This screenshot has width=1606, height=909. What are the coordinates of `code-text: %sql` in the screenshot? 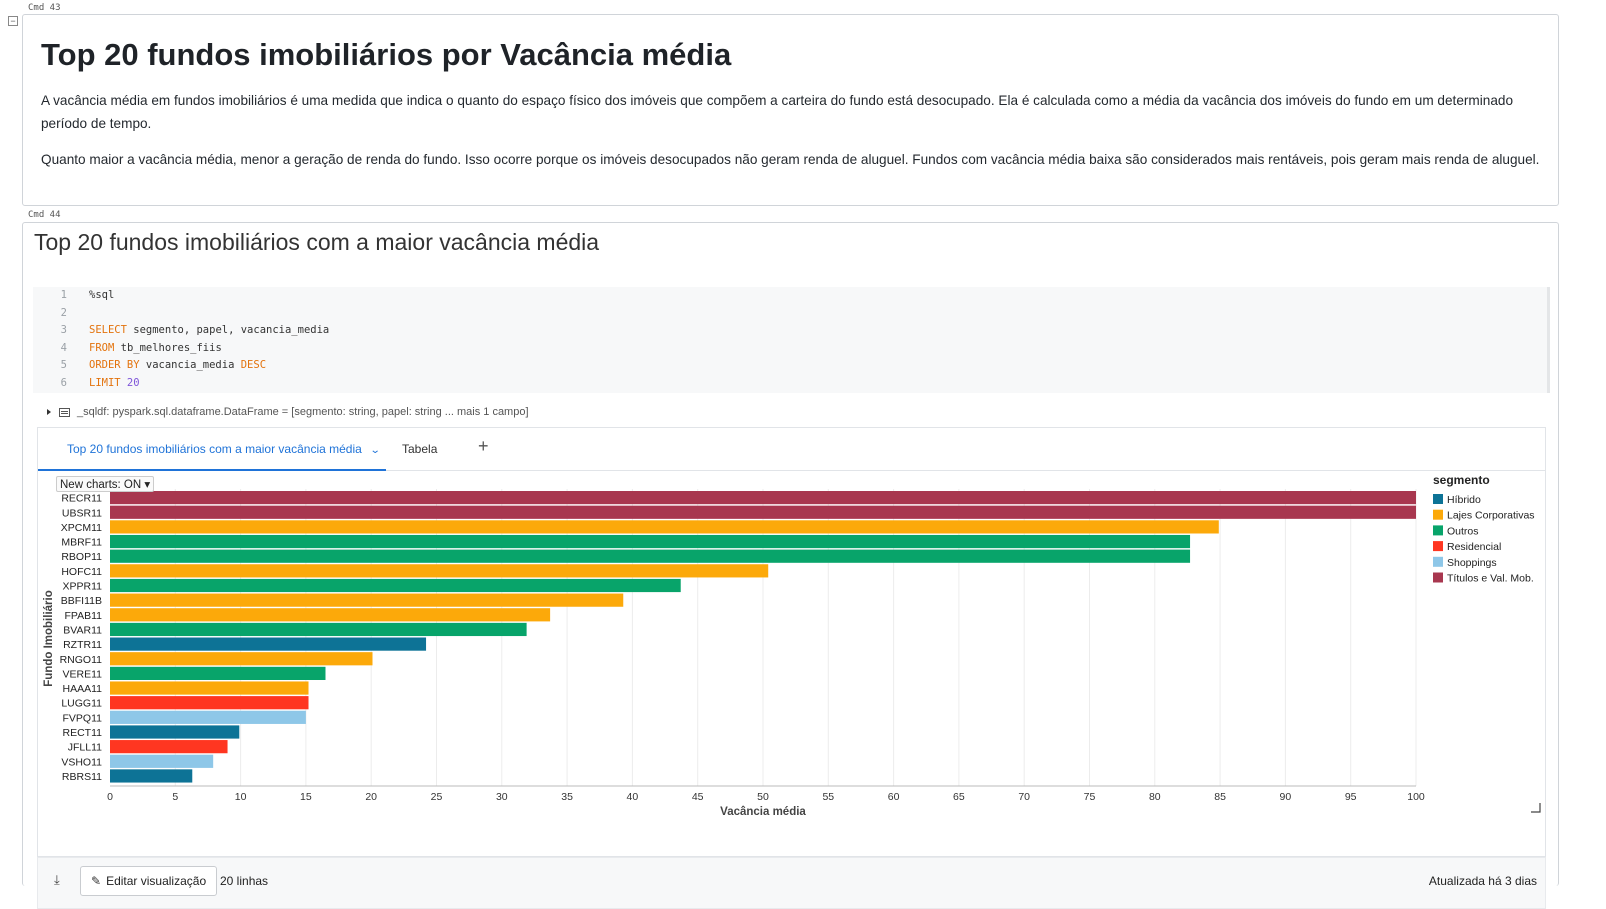 It's located at (102, 295).